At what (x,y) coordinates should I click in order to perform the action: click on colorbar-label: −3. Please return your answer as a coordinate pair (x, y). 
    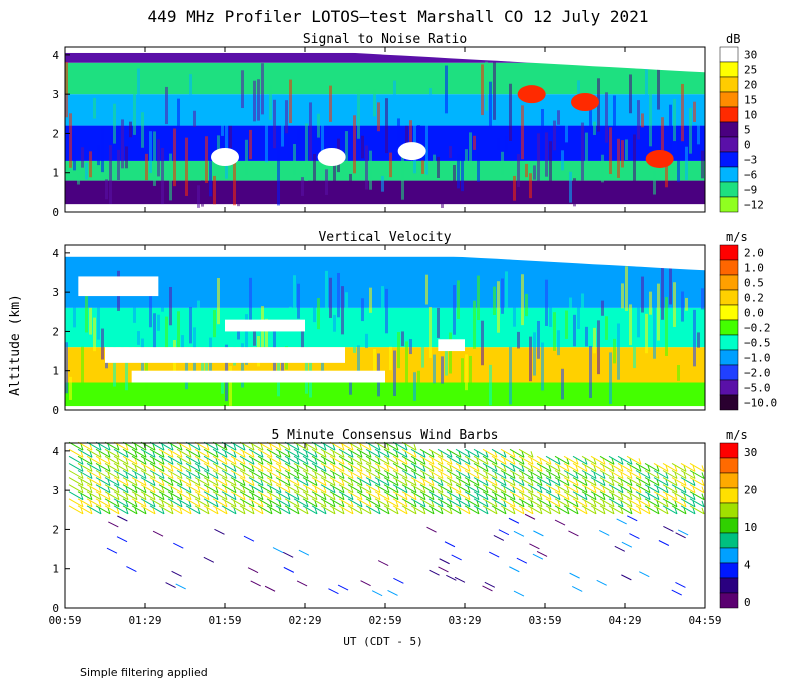
    Looking at the image, I should click on (750, 160).